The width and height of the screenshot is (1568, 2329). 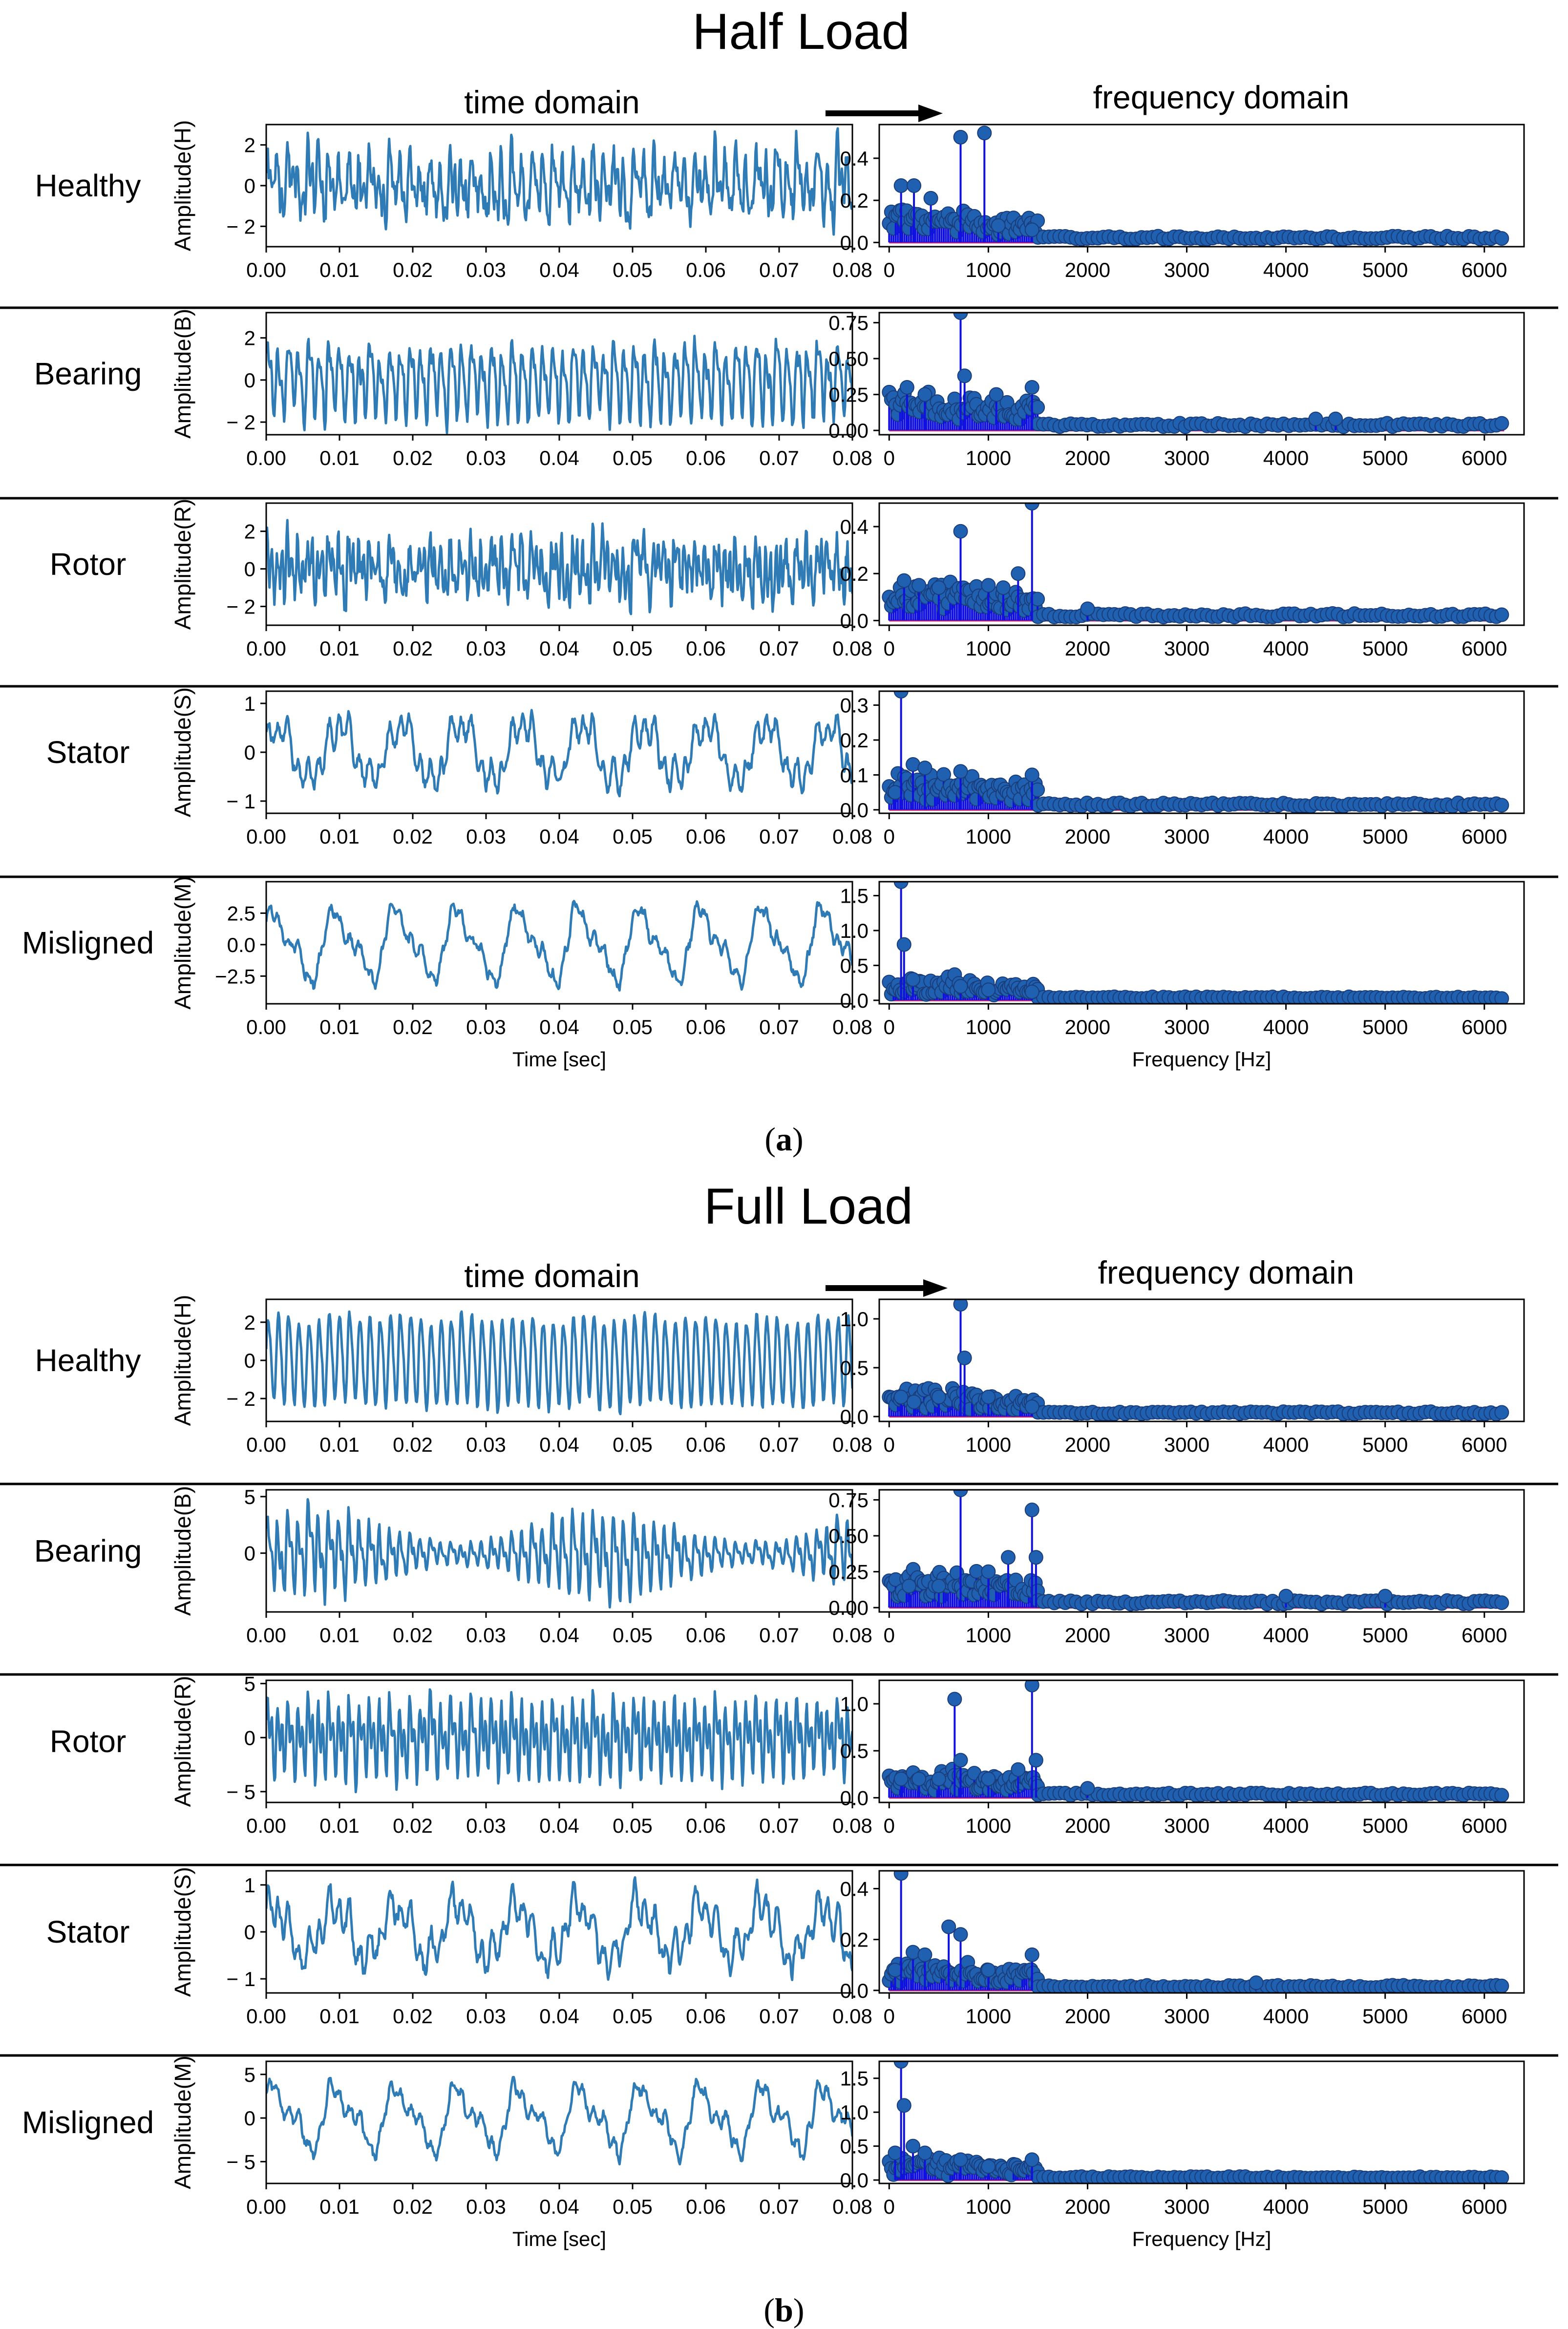 What do you see at coordinates (182, 1551) in the screenshot?
I see `y-axis-label: Amplitude(B)` at bounding box center [182, 1551].